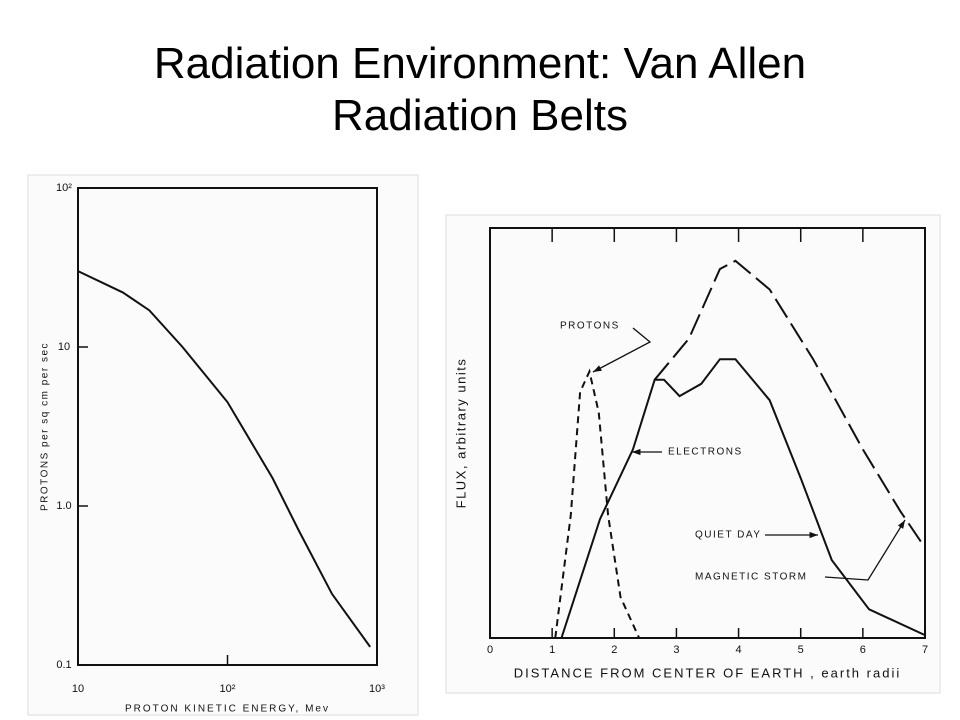 The width and height of the screenshot is (960, 720). What do you see at coordinates (377, 689) in the screenshot?
I see `x-tick-label: 10³` at bounding box center [377, 689].